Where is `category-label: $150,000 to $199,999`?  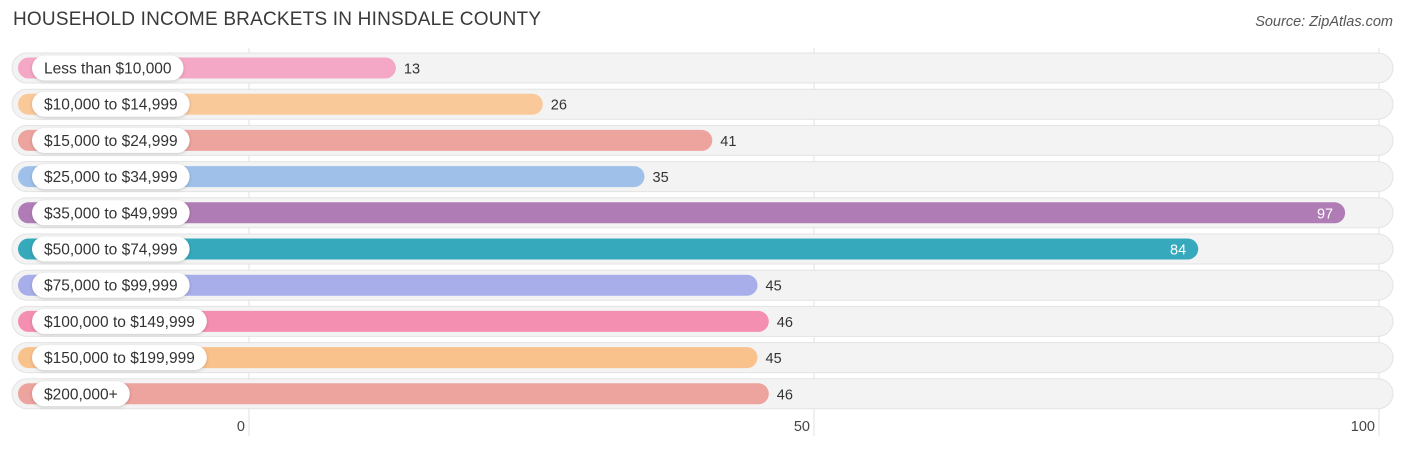
category-label: $150,000 to $199,999 is located at coordinates (119, 358).